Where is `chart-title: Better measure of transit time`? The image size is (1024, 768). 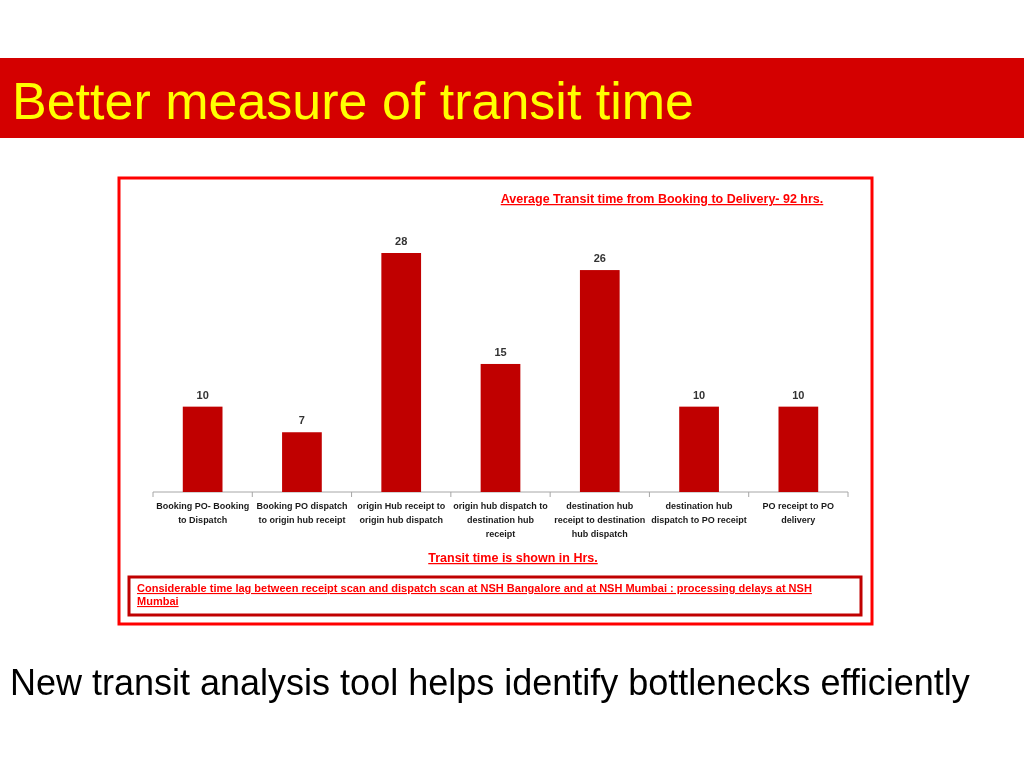
chart-title: Better measure of transit time is located at coordinates (353, 101).